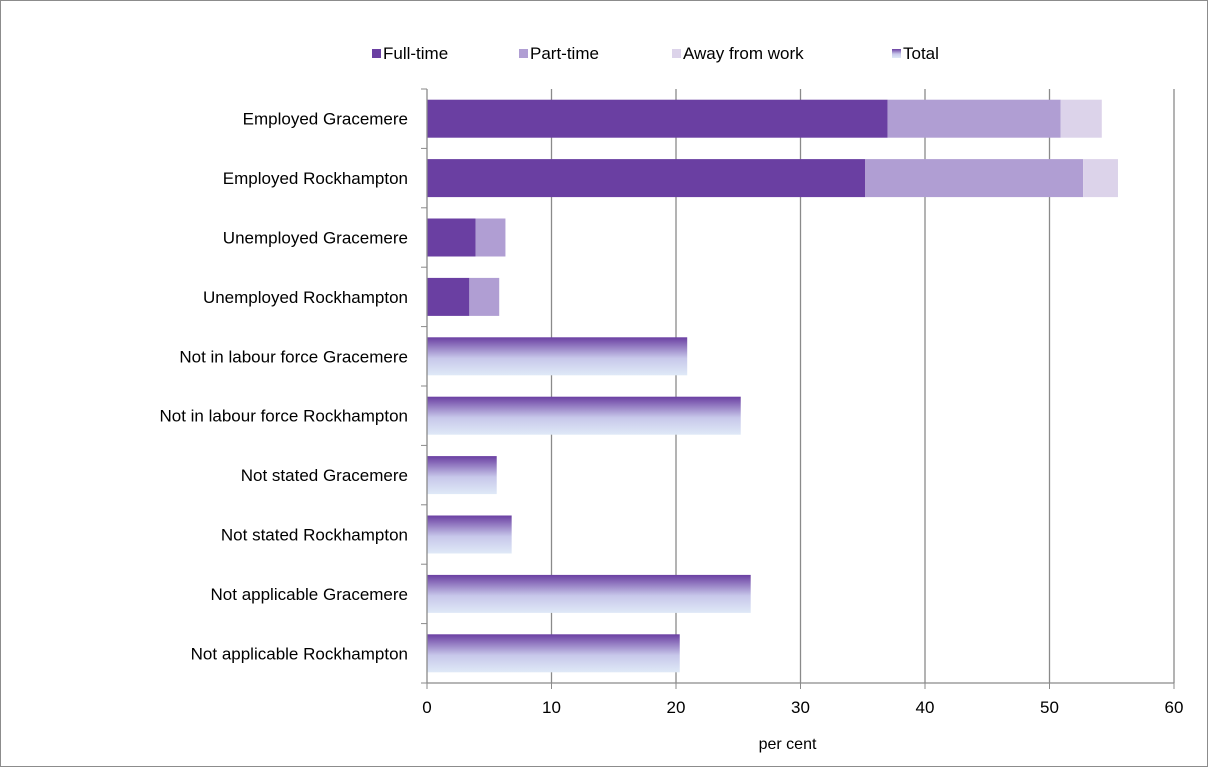 The image size is (1208, 771). I want to click on x-tick-label: 50, so click(1049, 707).